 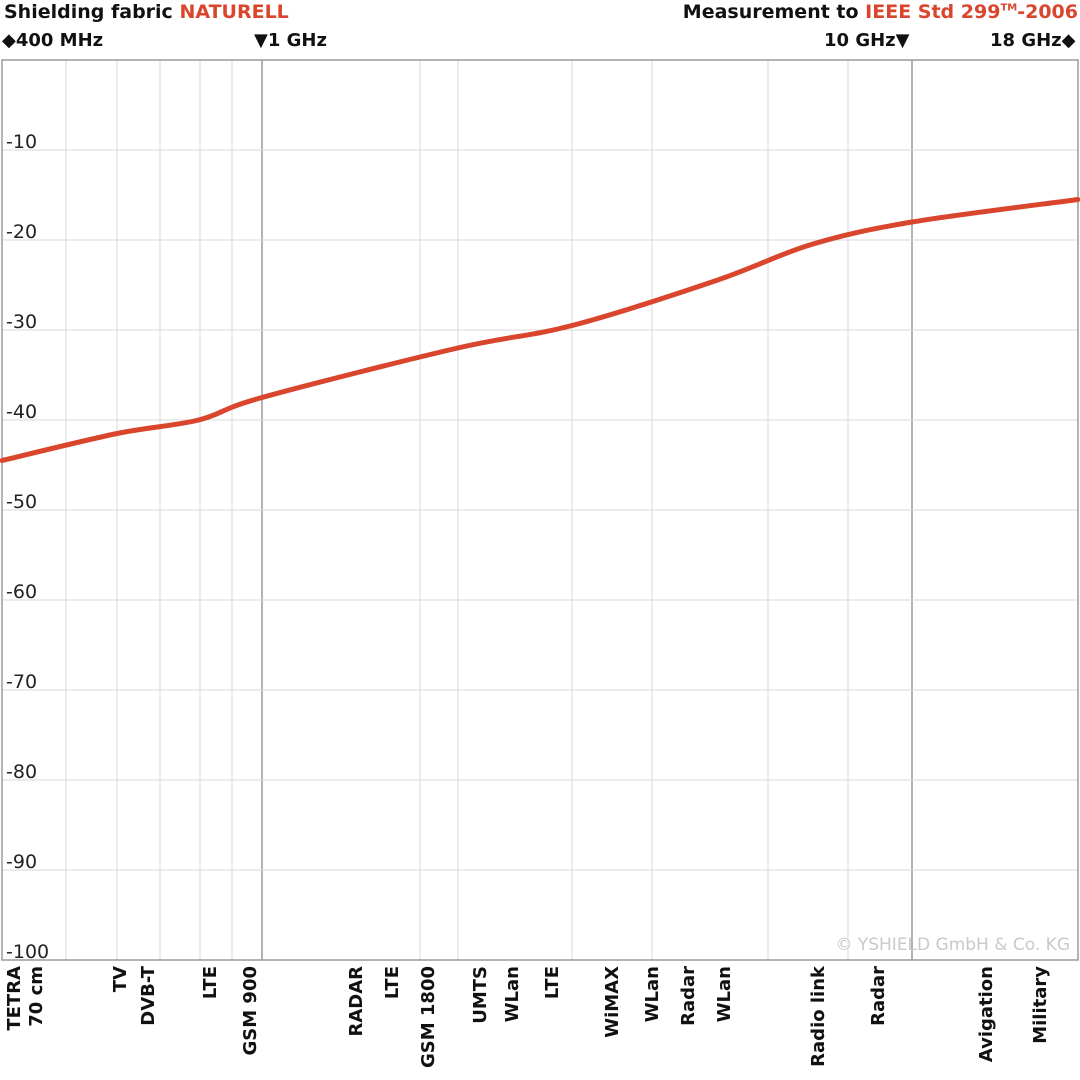 What do you see at coordinates (120, 979) in the screenshot?
I see `band-label: TV` at bounding box center [120, 979].